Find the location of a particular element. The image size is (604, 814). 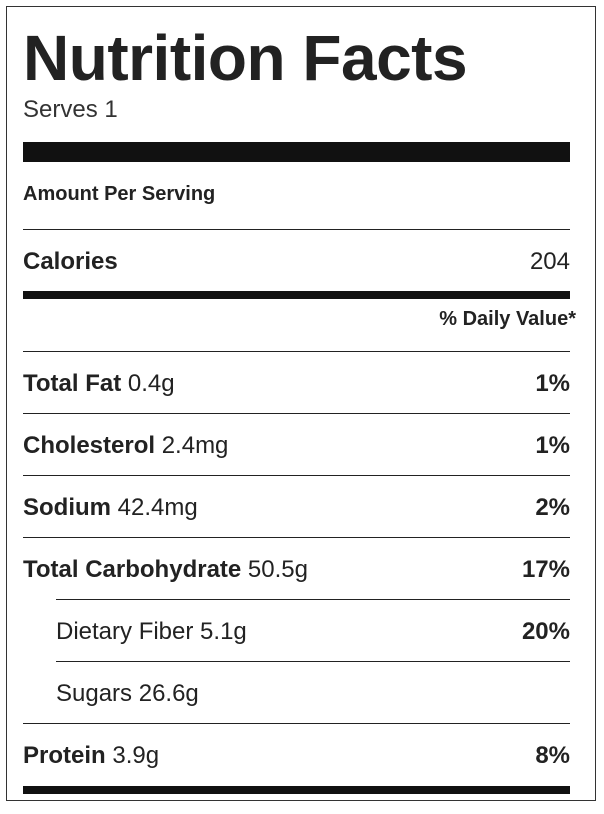

calories-row: Calories 204 is located at coordinates (296, 262).